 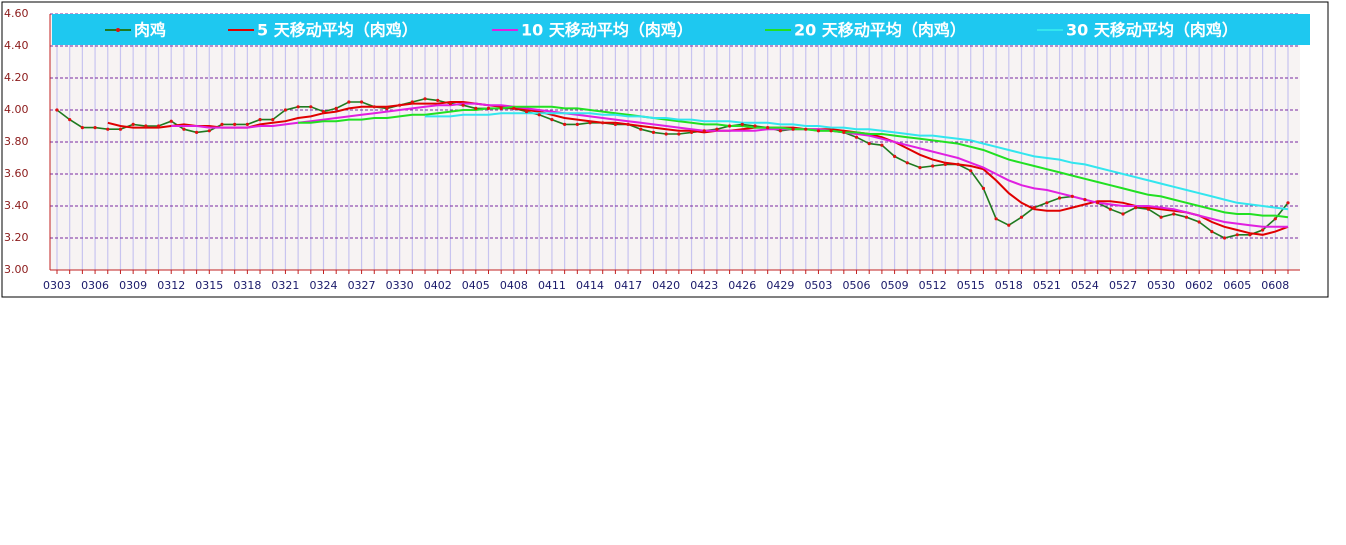 I want to click on x-tick-label: 0506, so click(x=857, y=285).